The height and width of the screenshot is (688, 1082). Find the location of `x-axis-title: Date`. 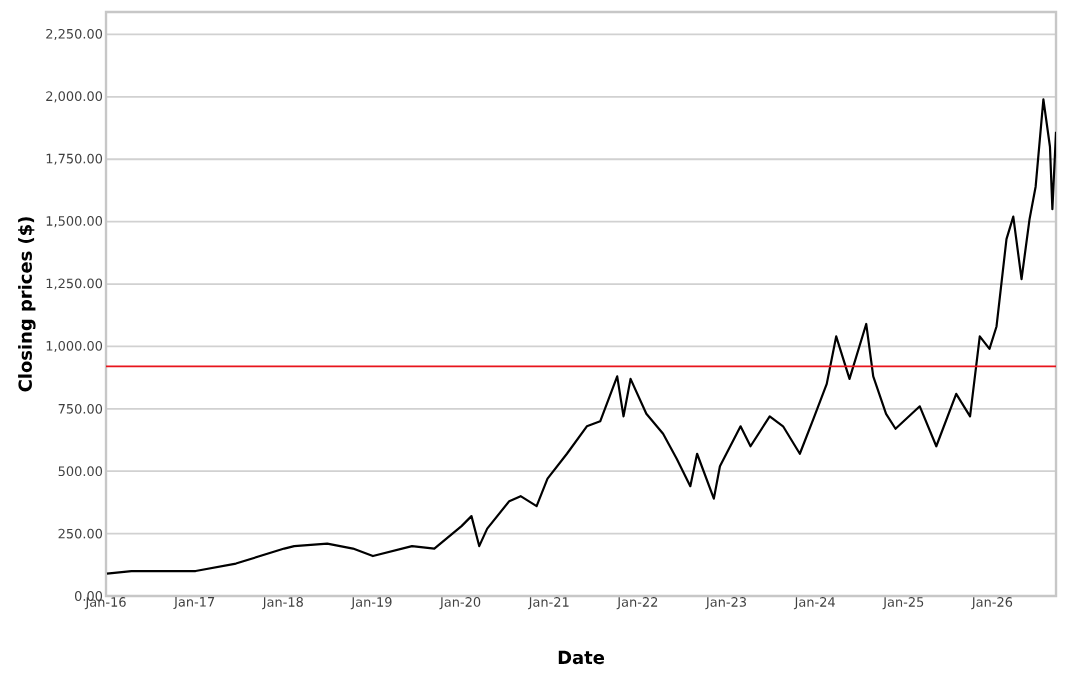

x-axis-title: Date is located at coordinates (581, 657).